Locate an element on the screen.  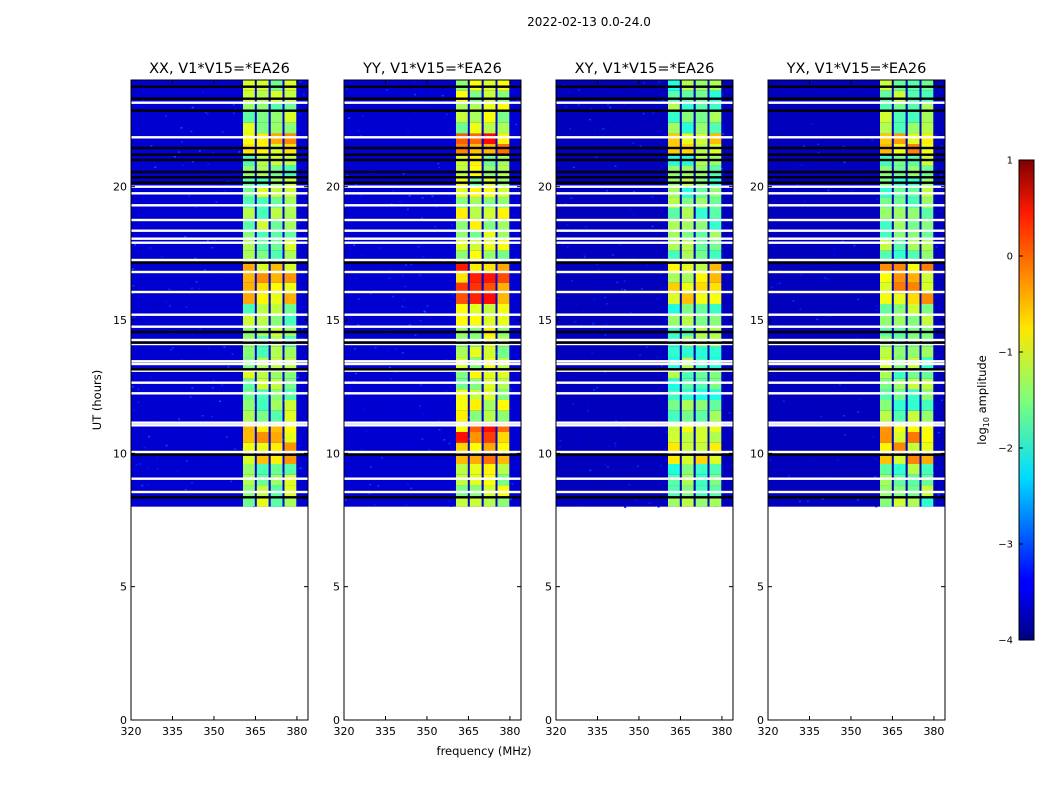
y-tick-label: 5 is located at coordinates (336, 587).